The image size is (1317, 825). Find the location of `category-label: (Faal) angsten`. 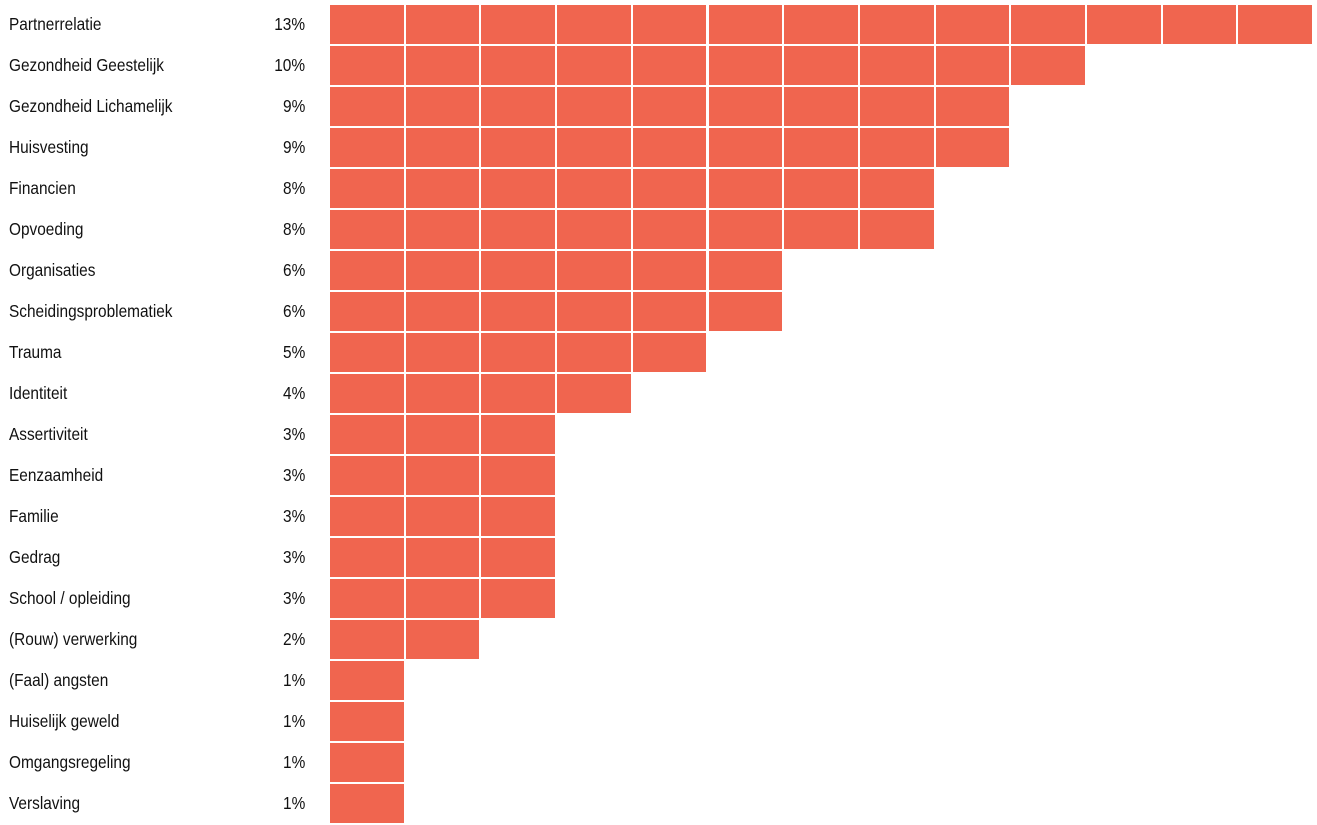

category-label: (Faal) angsten is located at coordinates (59, 680).